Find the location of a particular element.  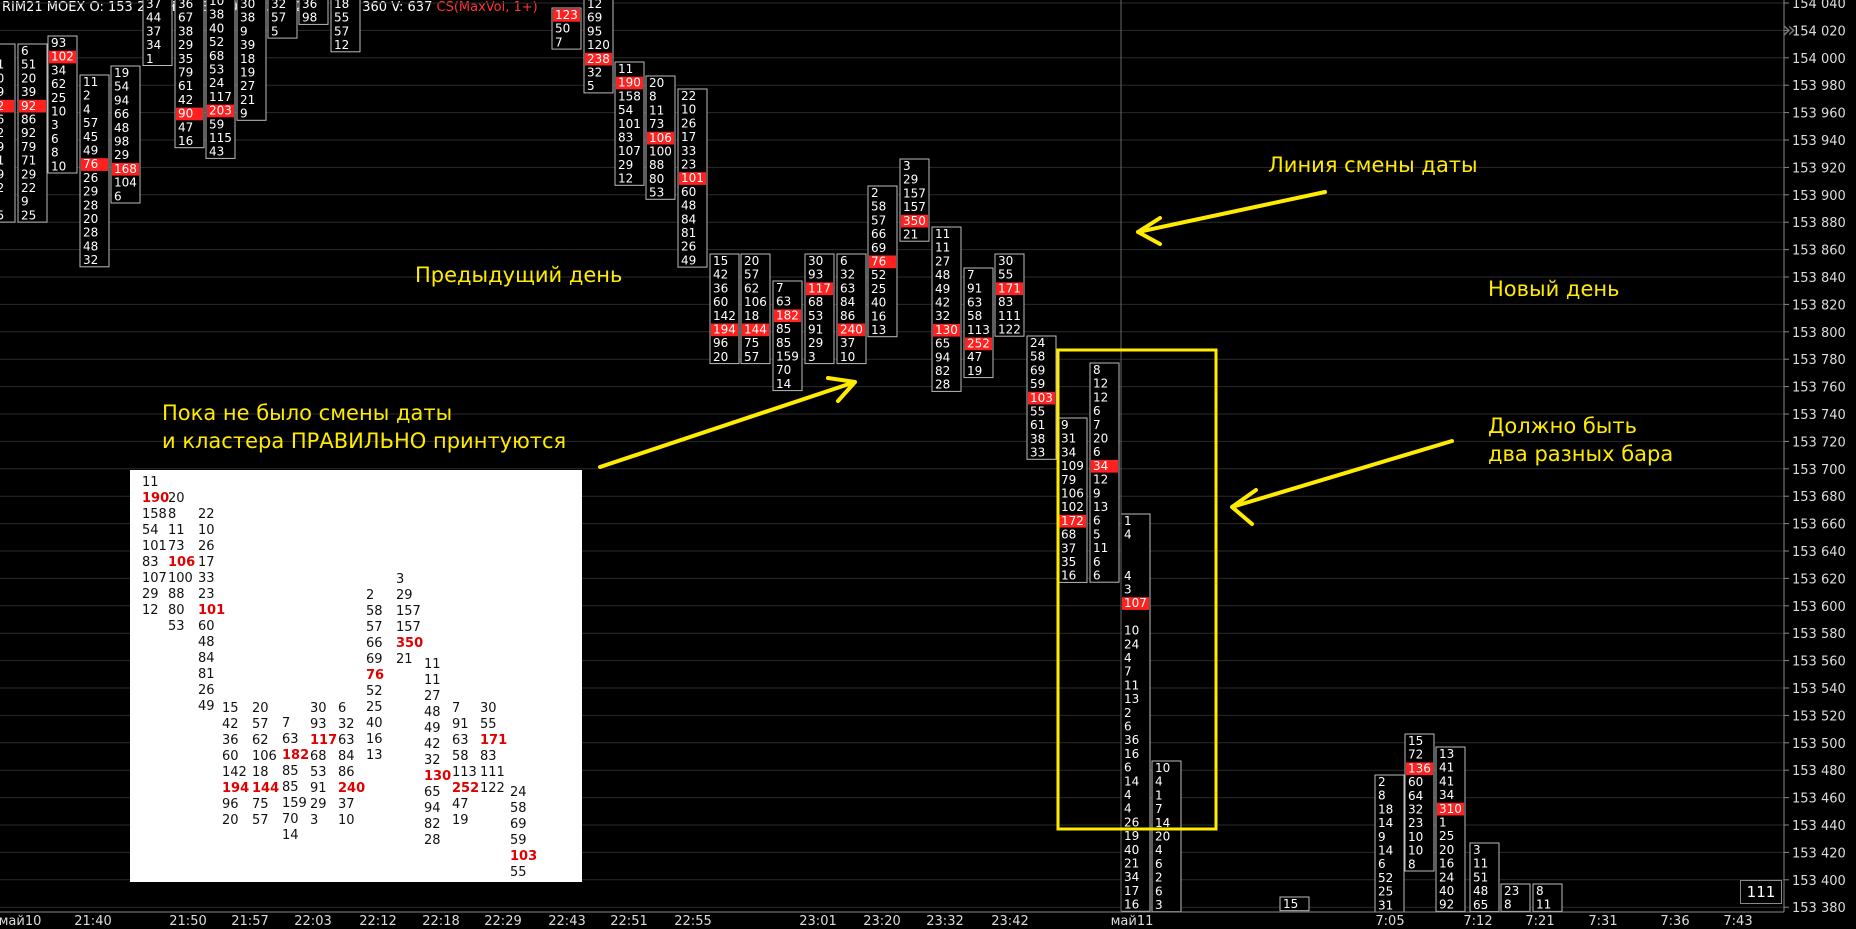

price-tick-label: 153 940 is located at coordinates (1819, 141).